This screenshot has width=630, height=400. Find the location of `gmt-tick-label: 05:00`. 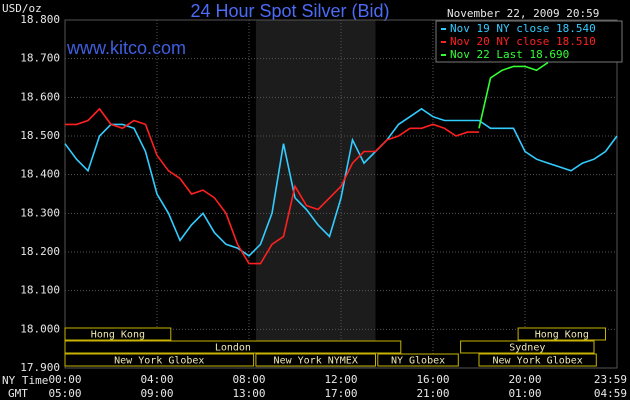

gmt-tick-label: 05:00 is located at coordinates (64, 393).